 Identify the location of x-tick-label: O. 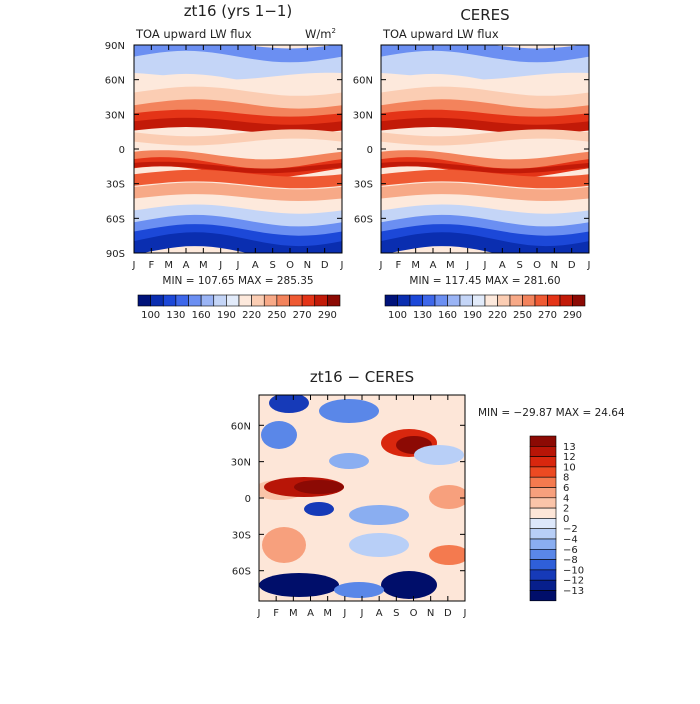
(290, 265).